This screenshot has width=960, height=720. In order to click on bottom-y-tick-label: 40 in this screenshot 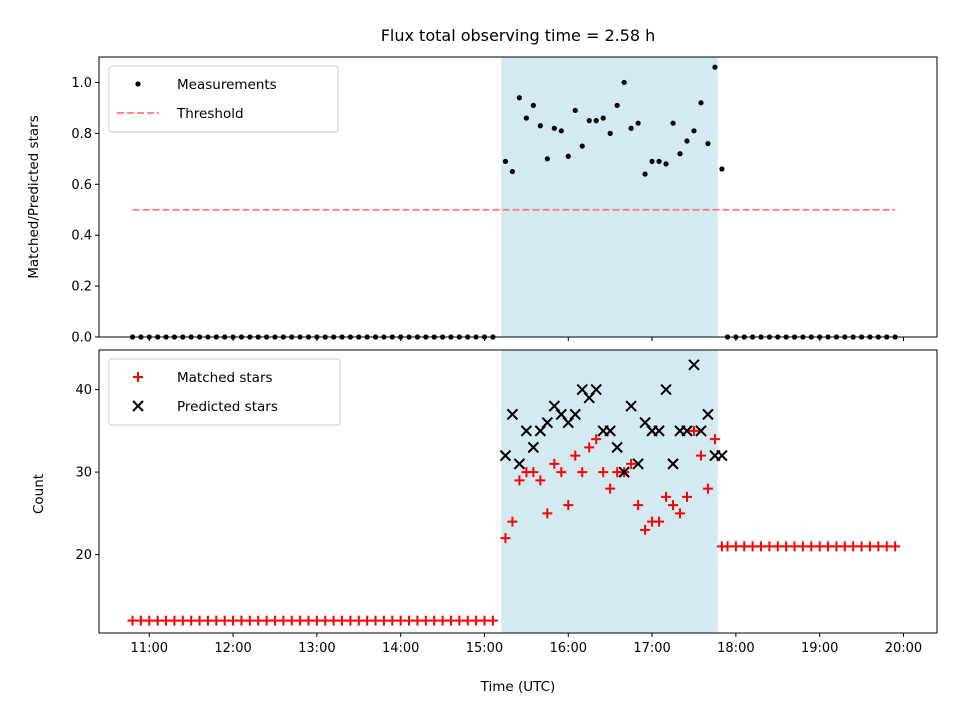, I will do `click(83, 390)`.